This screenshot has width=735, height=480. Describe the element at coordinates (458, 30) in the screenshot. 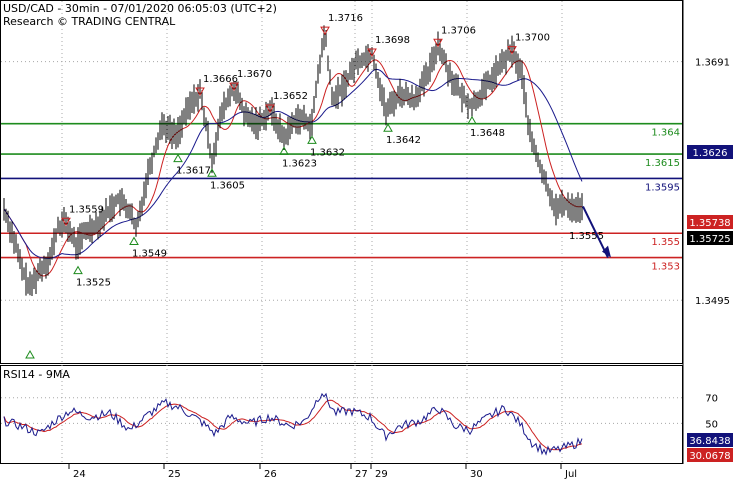

I see `high-label: 1.3706` at that location.